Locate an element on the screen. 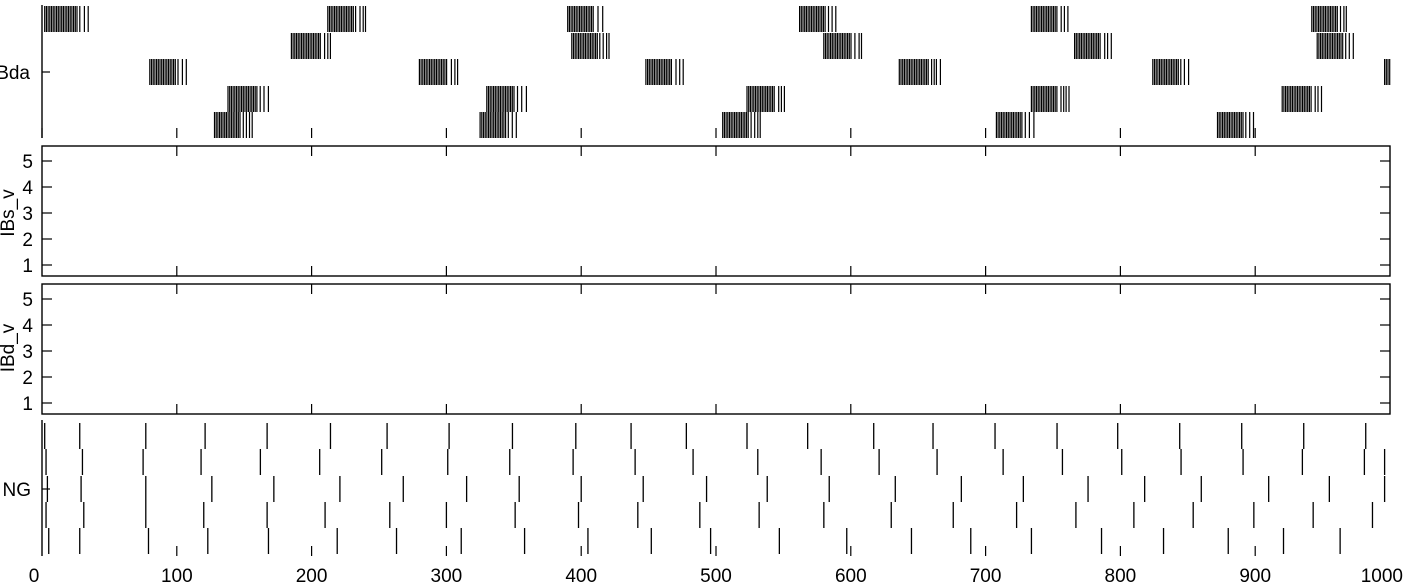  ibd-v-y-tick-label-4: 4 is located at coordinates (27, 326).